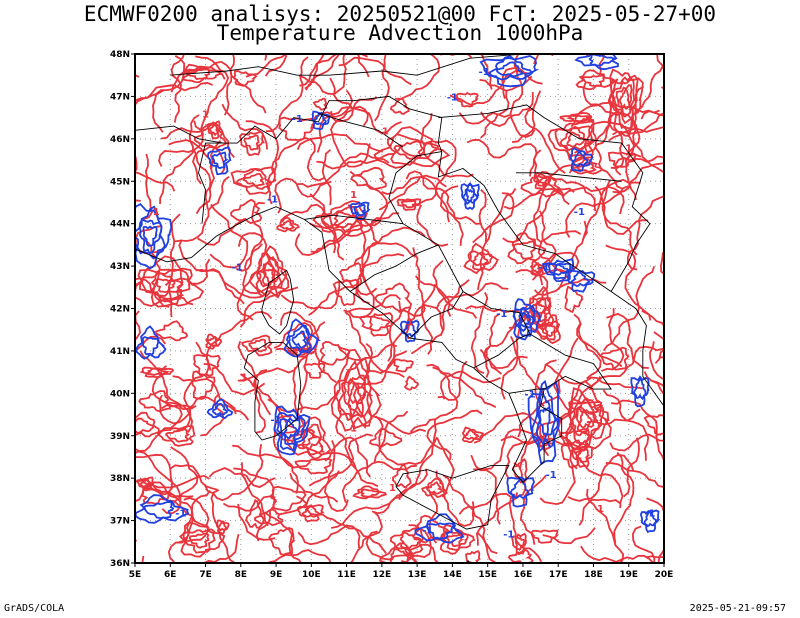  Describe the element at coordinates (120, 55) in the screenshot. I see `lat-tick-label: 48N` at that location.